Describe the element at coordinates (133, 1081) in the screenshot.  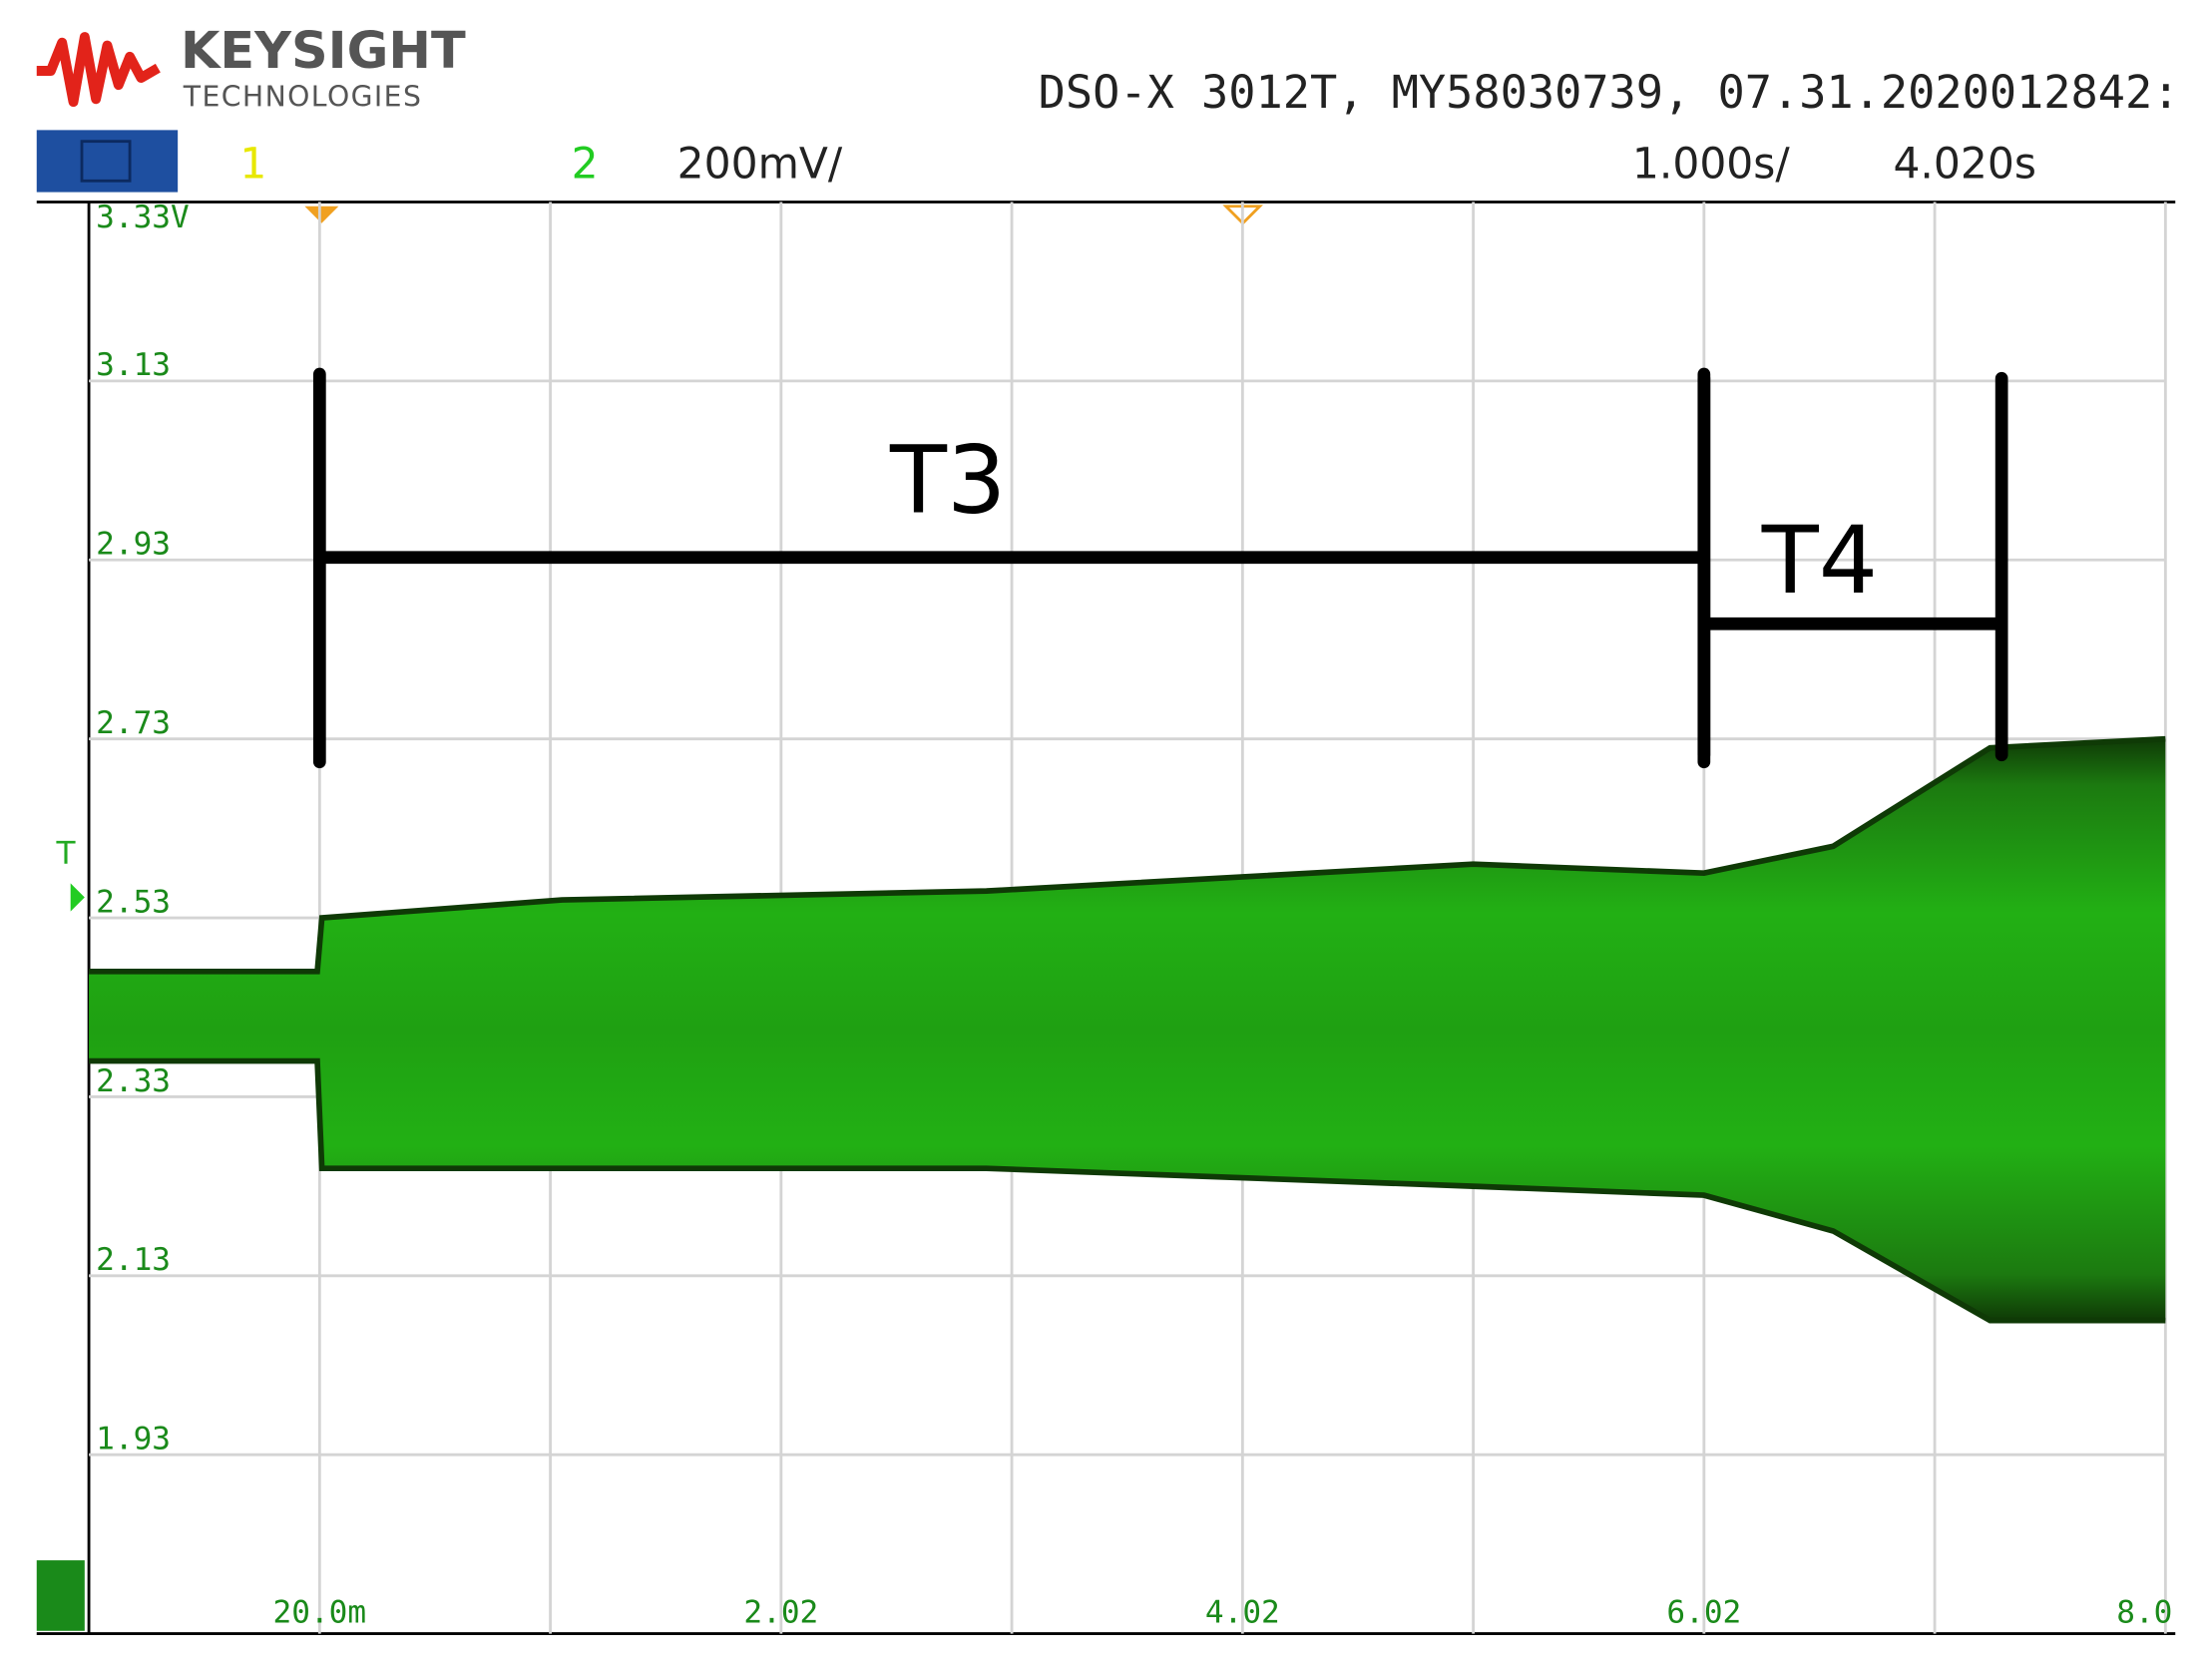
I see `y-tick-label: 2.33` at that location.